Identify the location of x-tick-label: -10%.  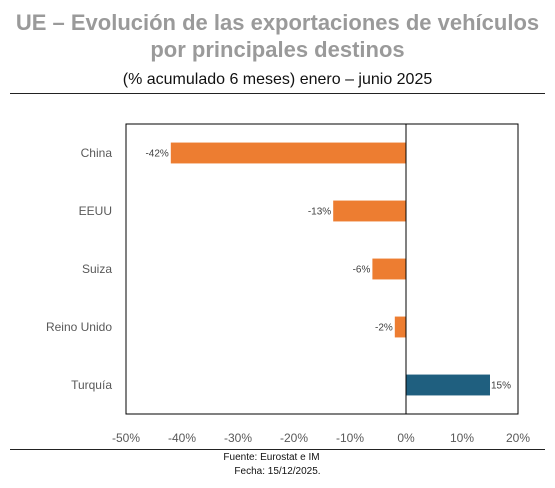
(350, 438).